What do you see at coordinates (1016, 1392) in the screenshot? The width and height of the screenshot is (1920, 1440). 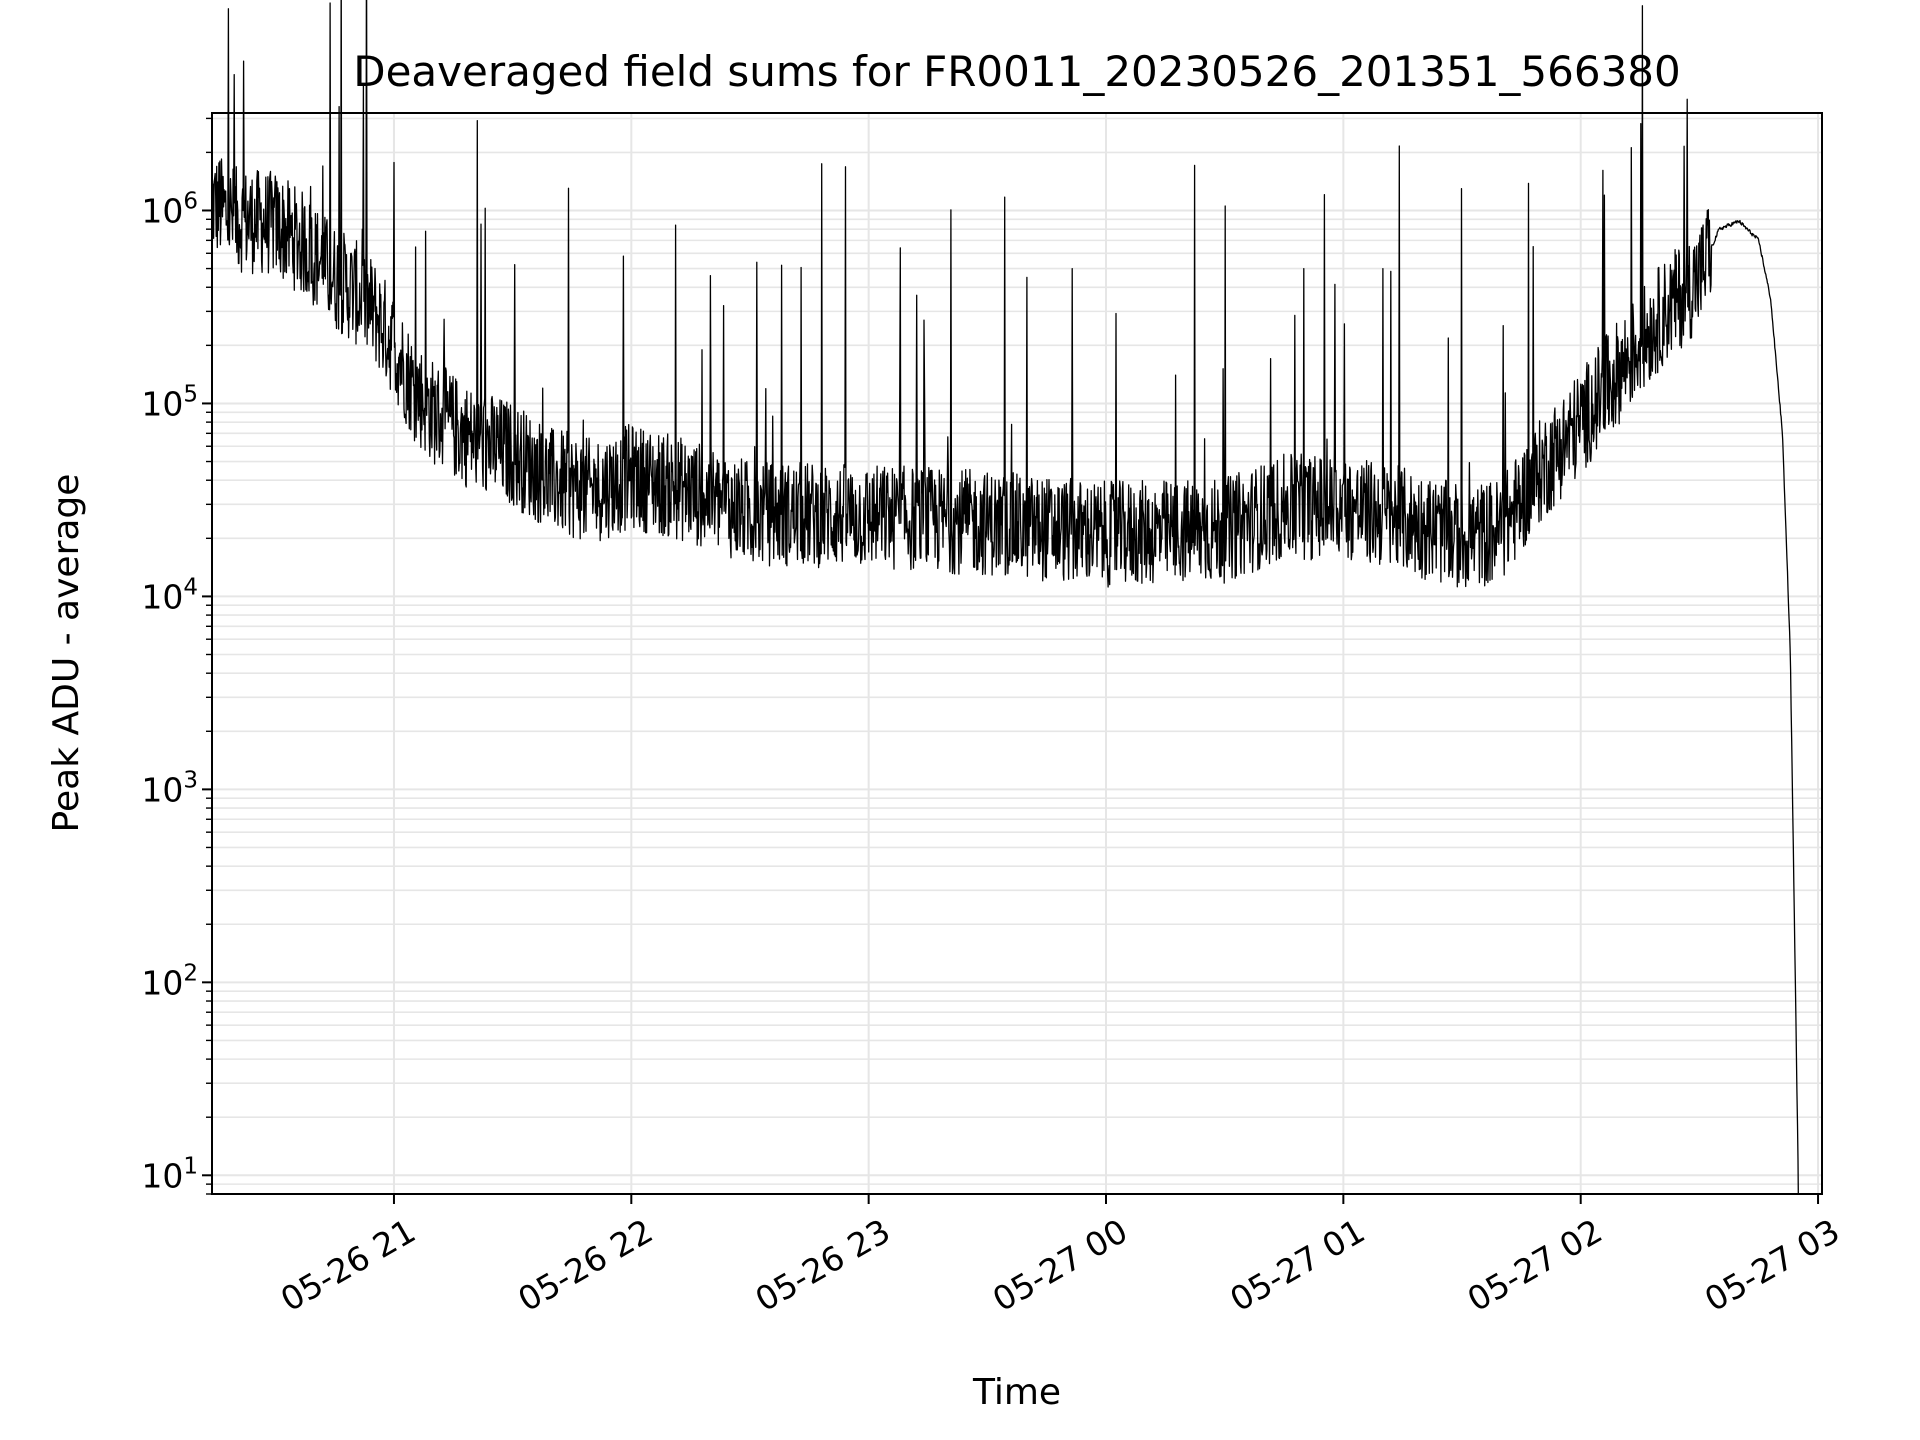 I see `x-axis-label: Time` at bounding box center [1016, 1392].